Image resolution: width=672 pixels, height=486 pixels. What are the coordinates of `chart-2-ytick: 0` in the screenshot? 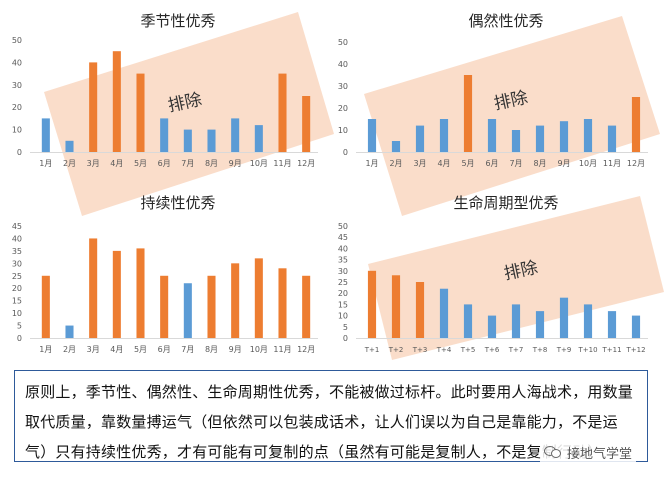 It's located at (345, 152).